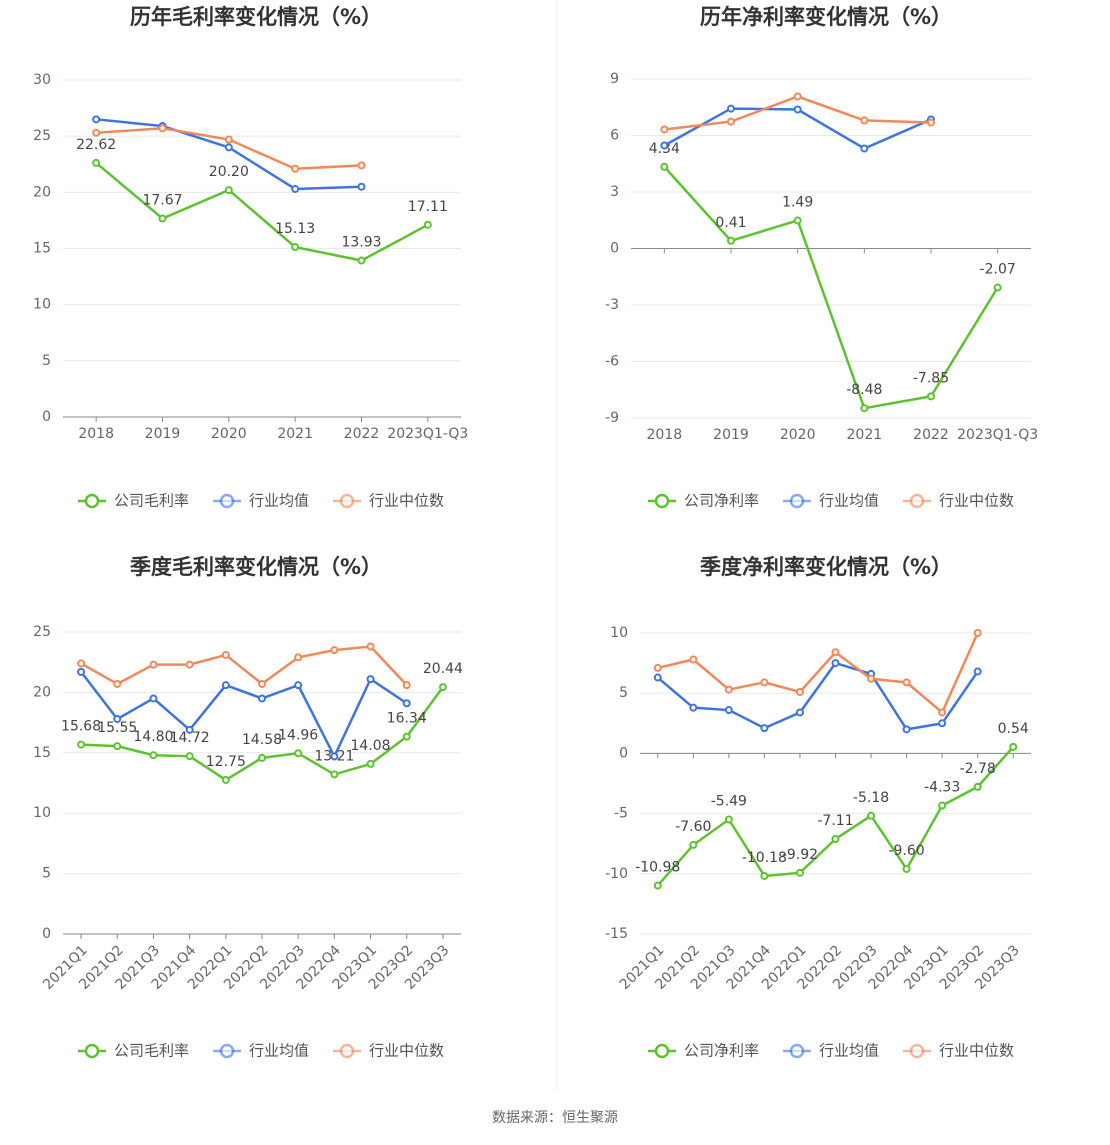 This screenshot has width=1110, height=1145. I want to click on data-label: 15.68, so click(81, 727).